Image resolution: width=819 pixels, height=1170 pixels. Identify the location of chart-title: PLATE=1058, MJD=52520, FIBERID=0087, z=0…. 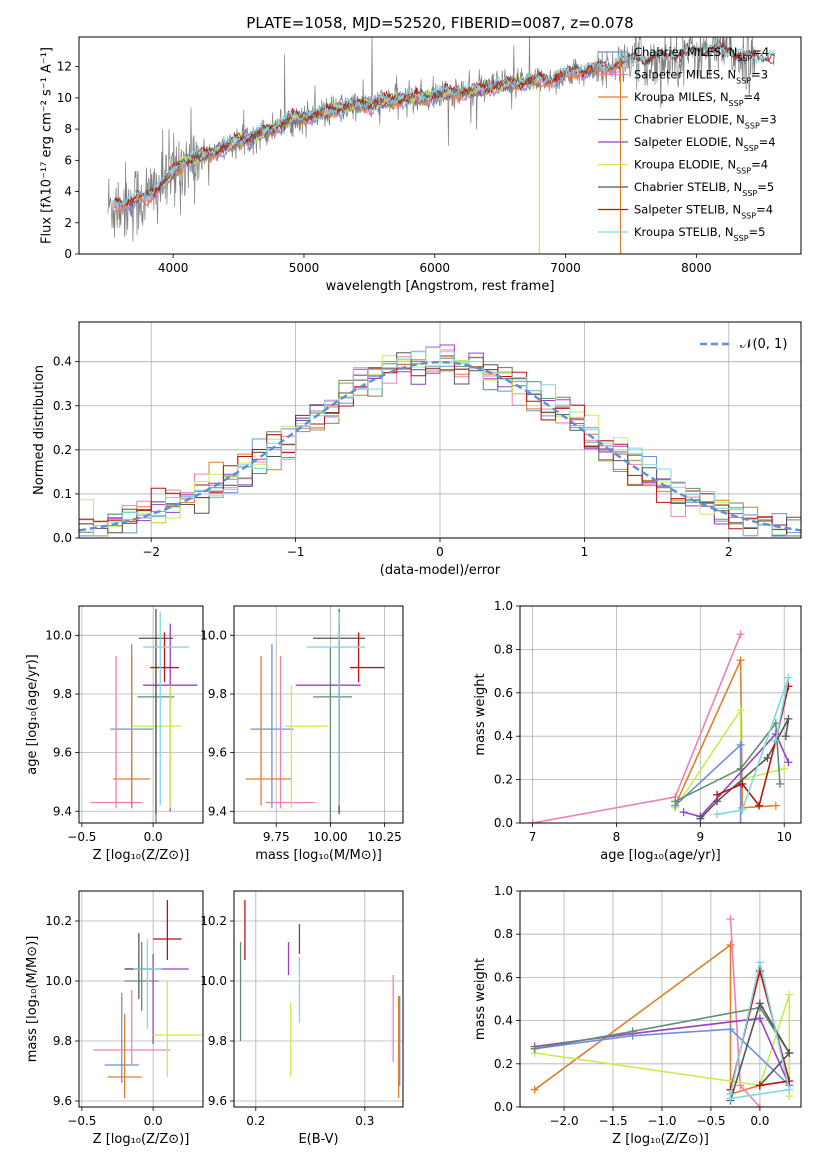
(439, 23).